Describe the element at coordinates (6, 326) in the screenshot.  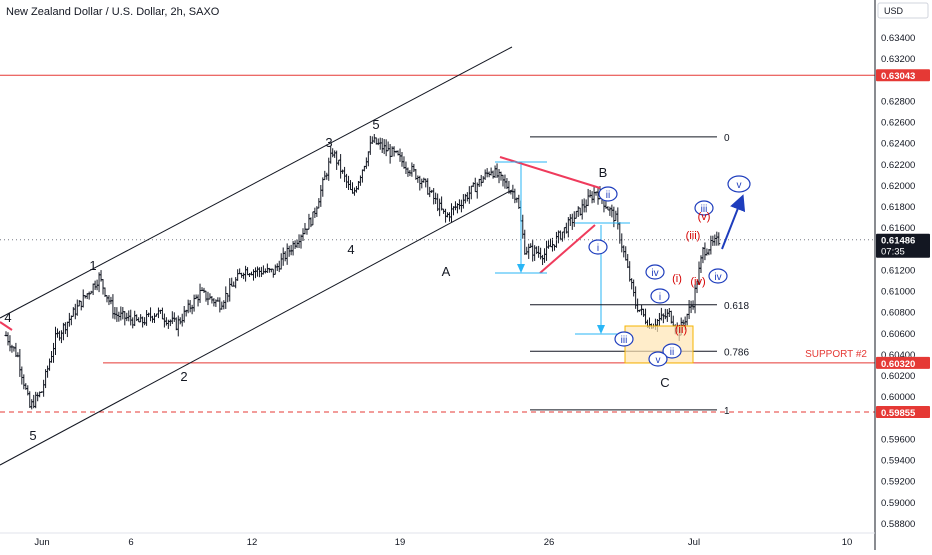
I see `wedge-line` at that location.